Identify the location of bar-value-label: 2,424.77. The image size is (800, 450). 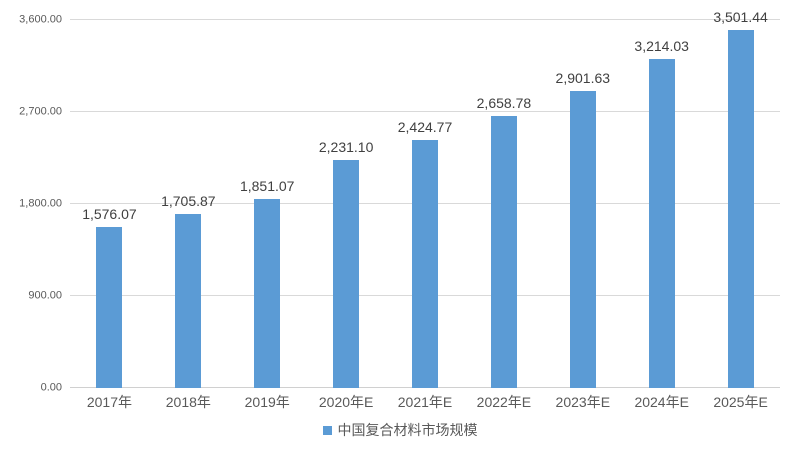
(425, 127).